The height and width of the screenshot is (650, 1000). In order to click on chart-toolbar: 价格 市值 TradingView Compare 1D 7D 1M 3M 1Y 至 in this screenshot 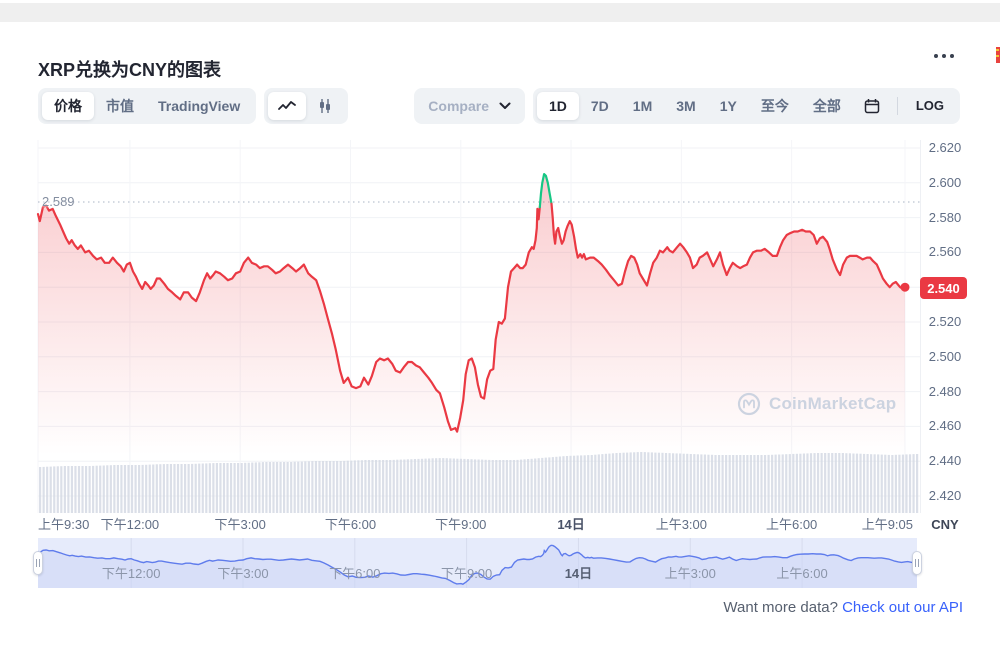, I will do `click(499, 106)`.